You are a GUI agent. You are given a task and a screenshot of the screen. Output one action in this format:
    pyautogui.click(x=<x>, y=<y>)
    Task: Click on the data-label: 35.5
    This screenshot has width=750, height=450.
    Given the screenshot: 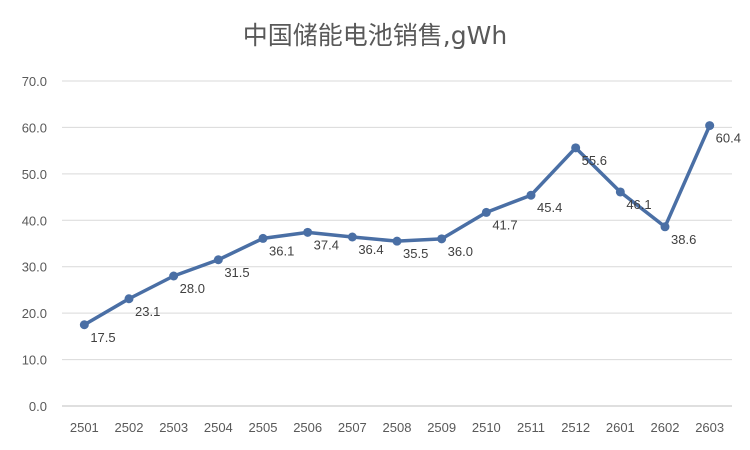 What is the action you would take?
    pyautogui.click(x=415, y=253)
    